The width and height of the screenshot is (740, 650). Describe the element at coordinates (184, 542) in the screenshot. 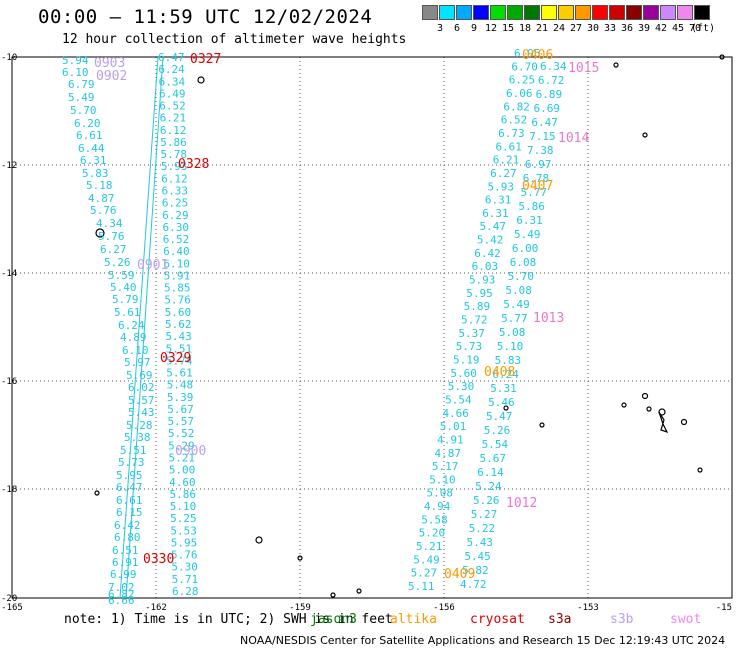

I see `swh-value-label: 5.95` at that location.